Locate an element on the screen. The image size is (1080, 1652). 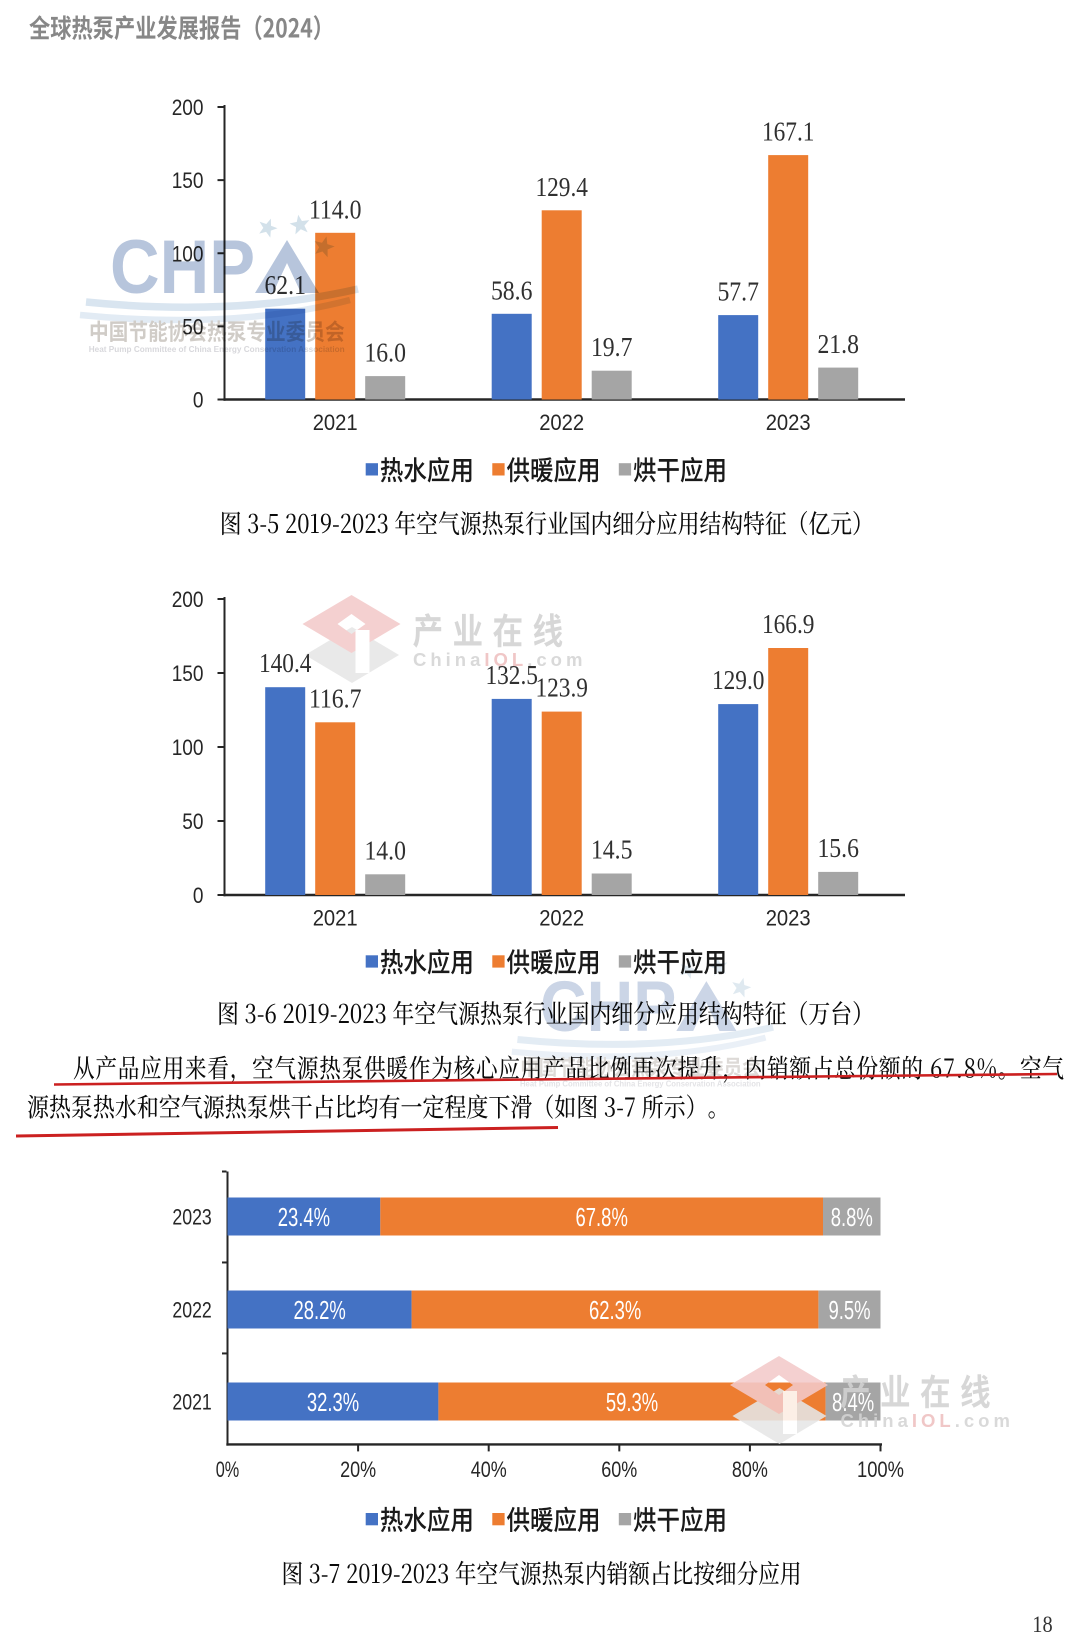
svg-text: 129.0 is located at coordinates (738, 679).